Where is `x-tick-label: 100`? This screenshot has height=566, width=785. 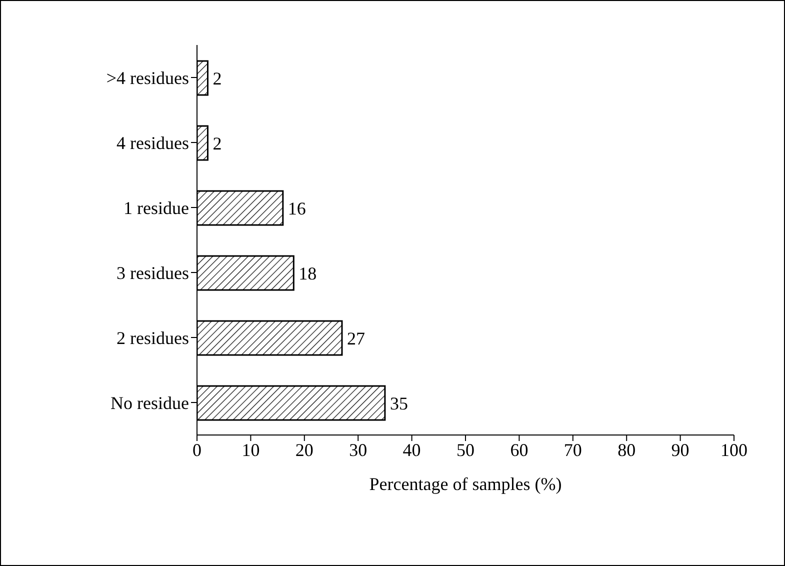
x-tick-label: 100 is located at coordinates (734, 450).